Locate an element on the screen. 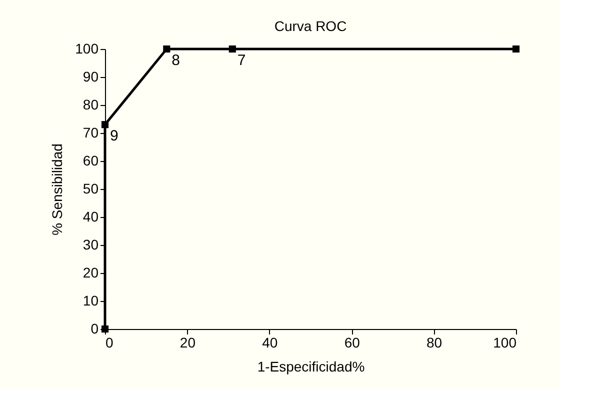  y-tick-label: 30 is located at coordinates (90, 244).